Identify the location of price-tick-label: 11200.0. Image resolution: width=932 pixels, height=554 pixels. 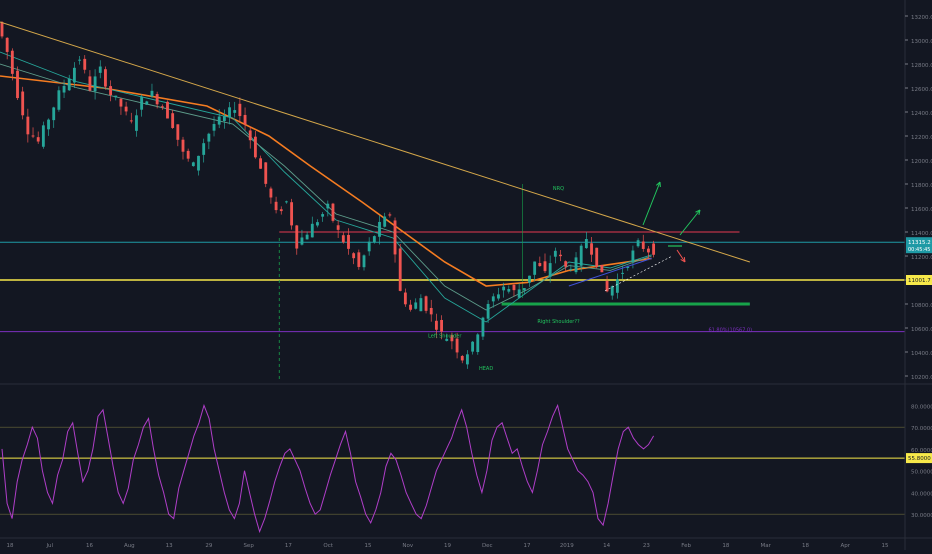
(921, 258).